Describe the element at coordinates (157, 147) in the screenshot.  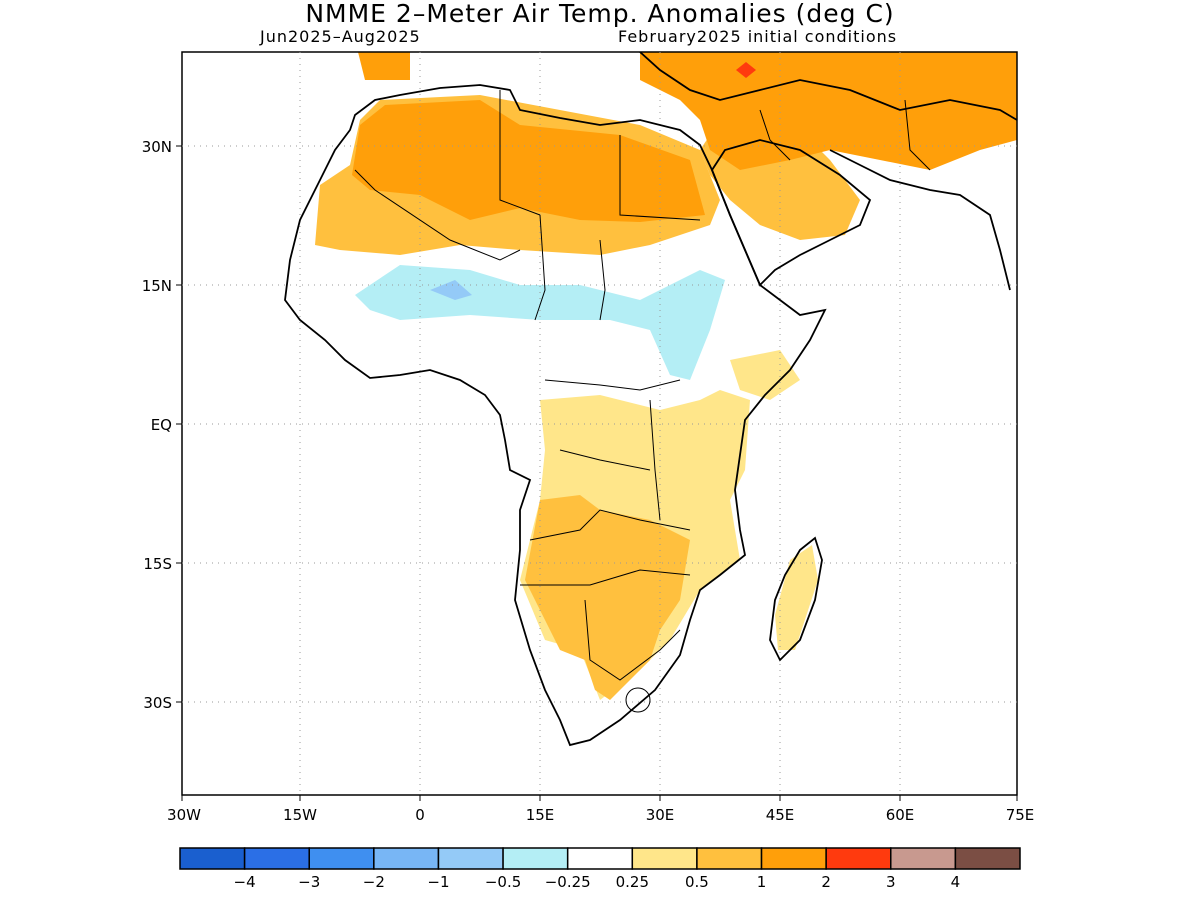
I see `lat-label: 30N` at that location.